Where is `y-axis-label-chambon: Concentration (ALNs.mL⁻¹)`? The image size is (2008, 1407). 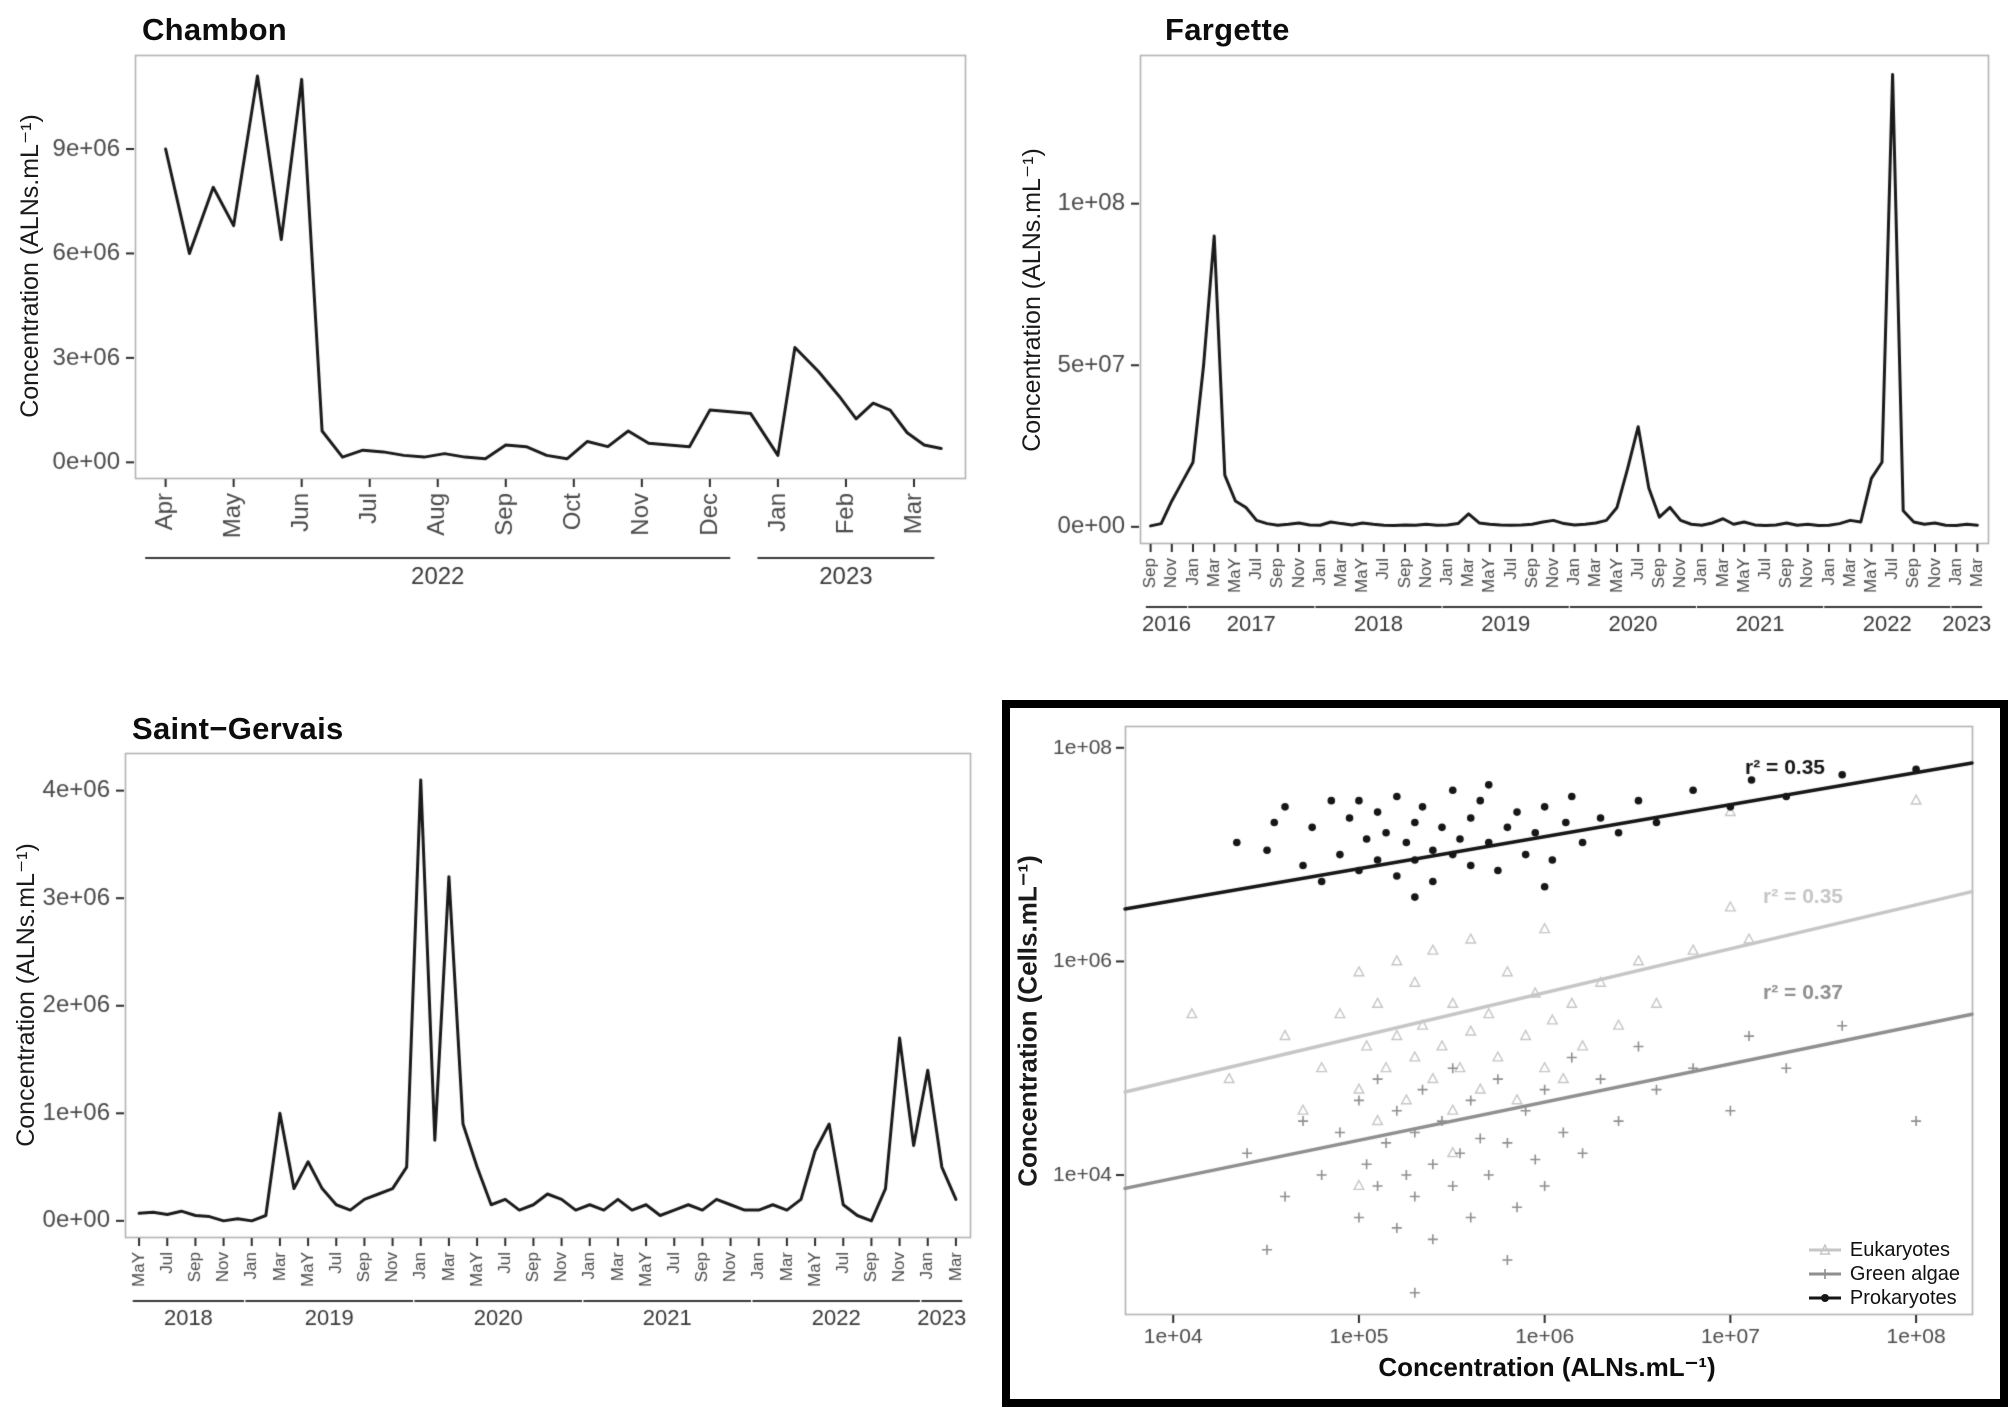 y-axis-label-chambon: Concentration (ALNs.mL⁻¹) is located at coordinates (30, 266).